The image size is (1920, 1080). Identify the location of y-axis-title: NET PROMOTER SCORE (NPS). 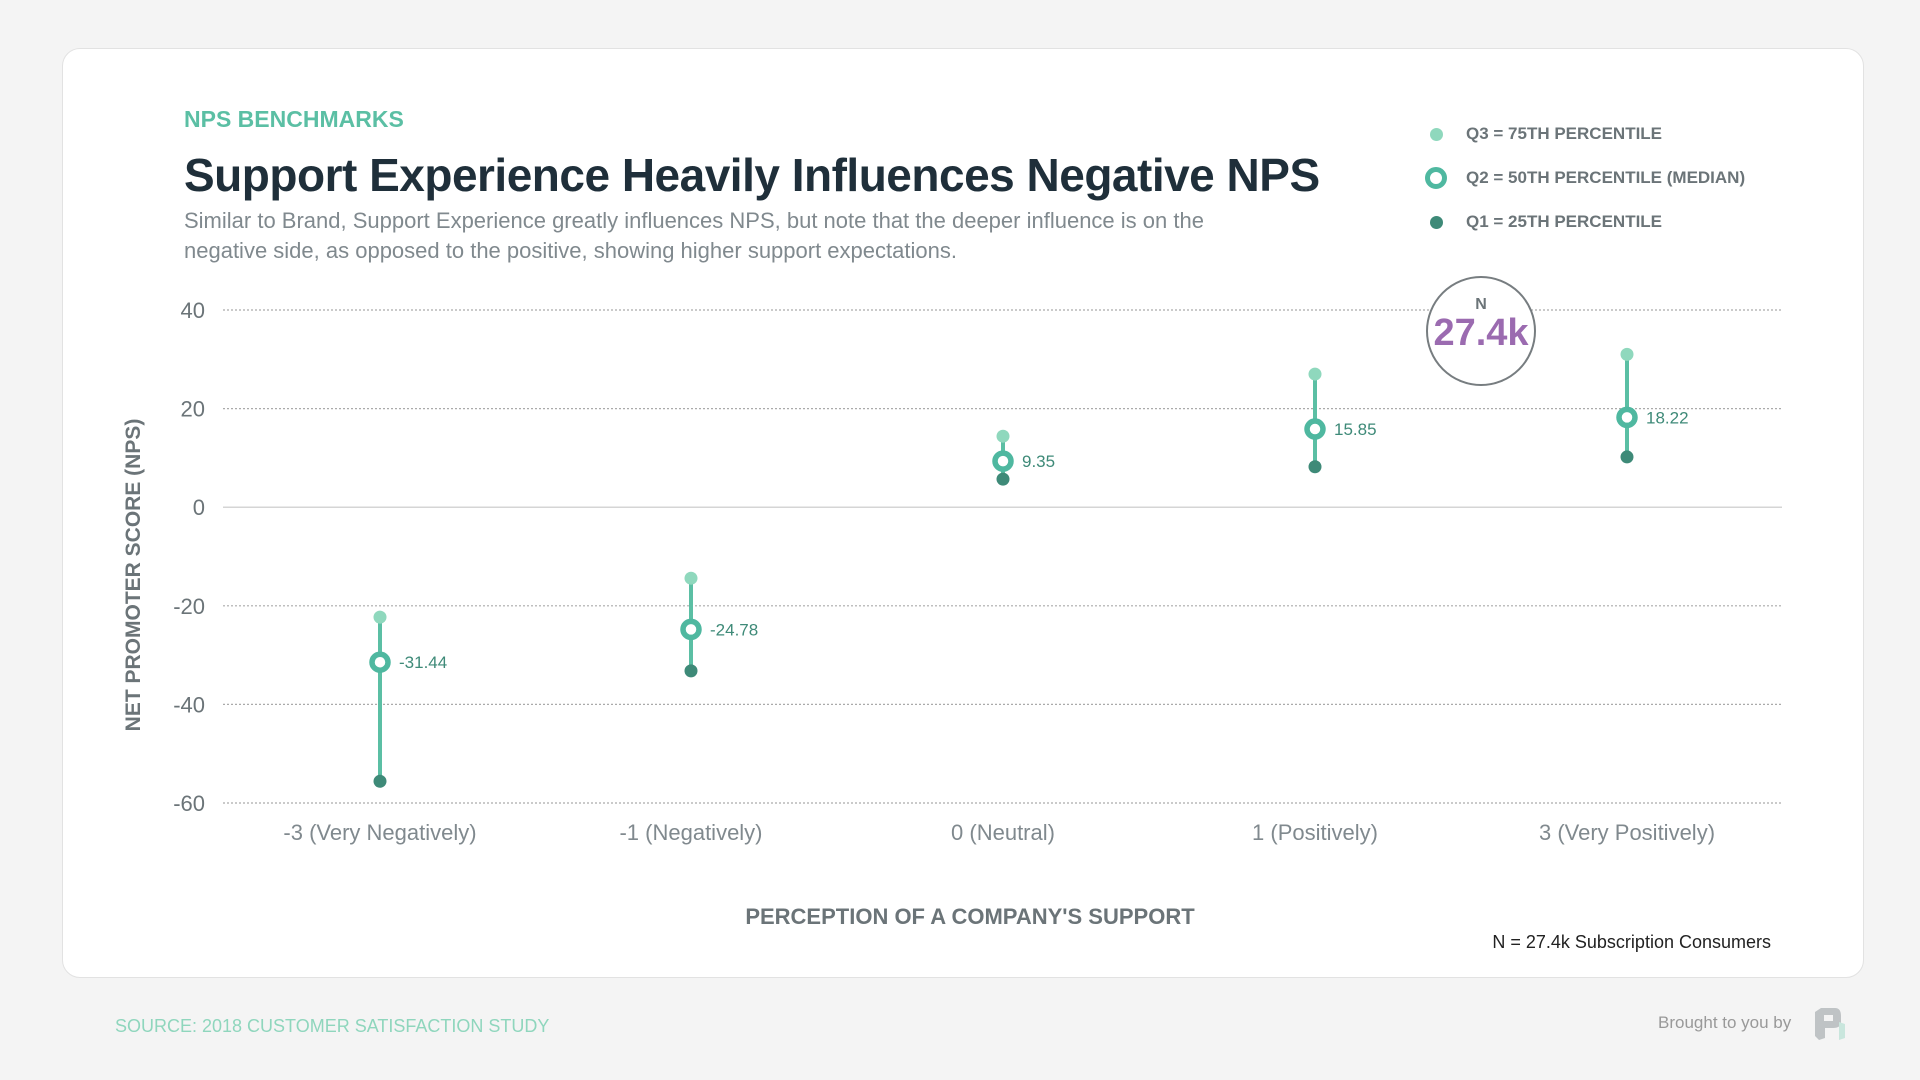
(133, 575).